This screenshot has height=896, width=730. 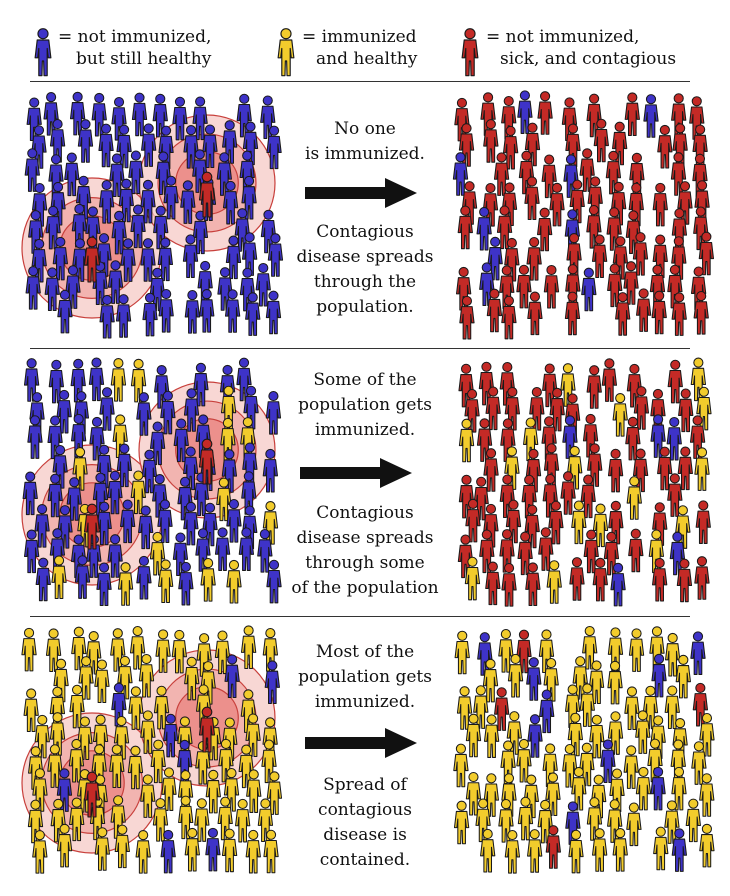 I want to click on scenario-3-caption-top: Most of the population gets immunized., so click(x=365, y=677).